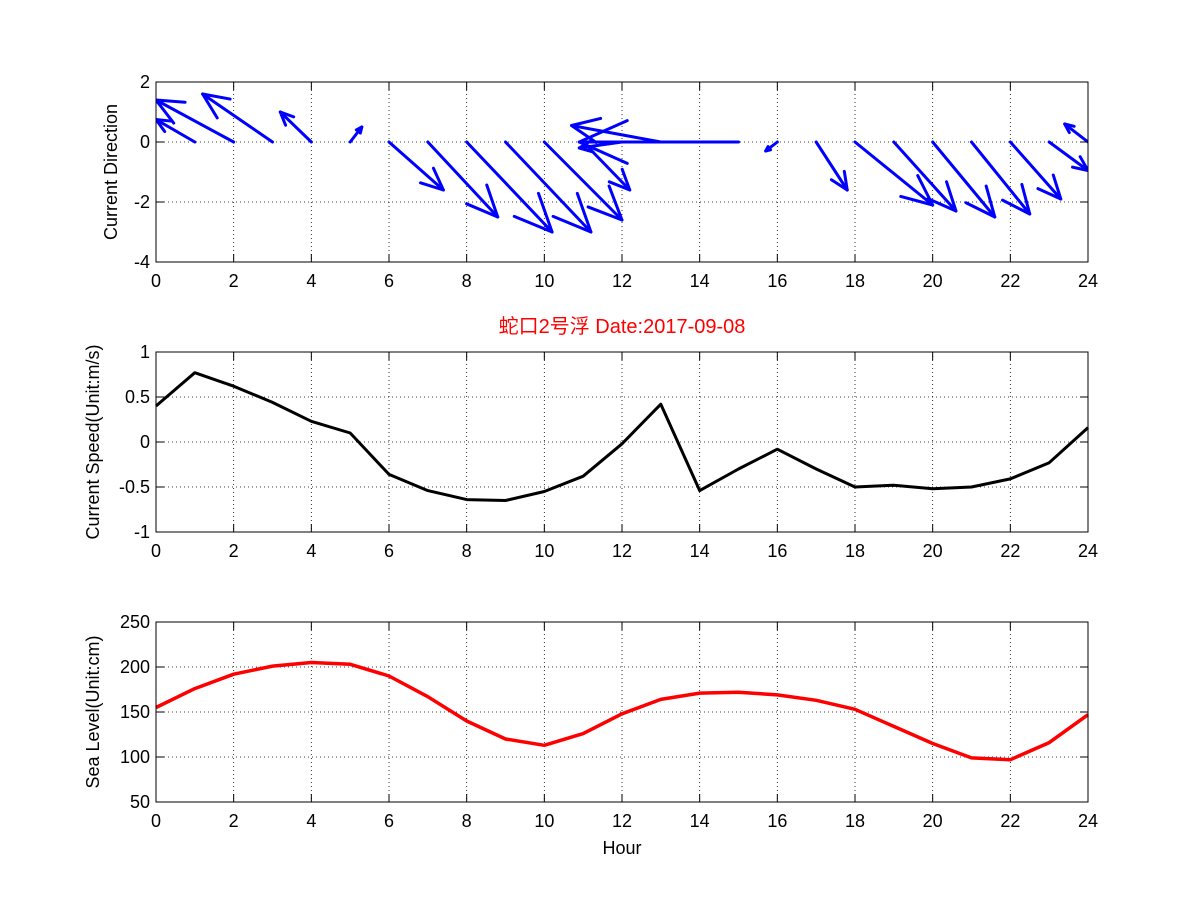 This screenshot has width=1201, height=901. I want to click on y-axis-label: Current Direction, so click(111, 172).